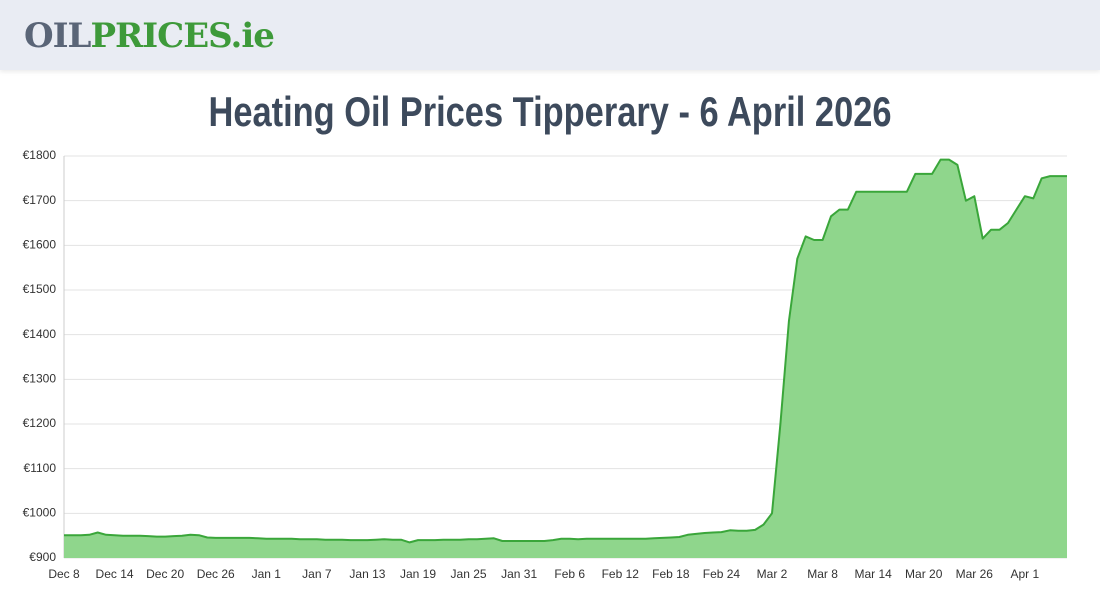  I want to click on y-tick-label: €1000, so click(40, 513).